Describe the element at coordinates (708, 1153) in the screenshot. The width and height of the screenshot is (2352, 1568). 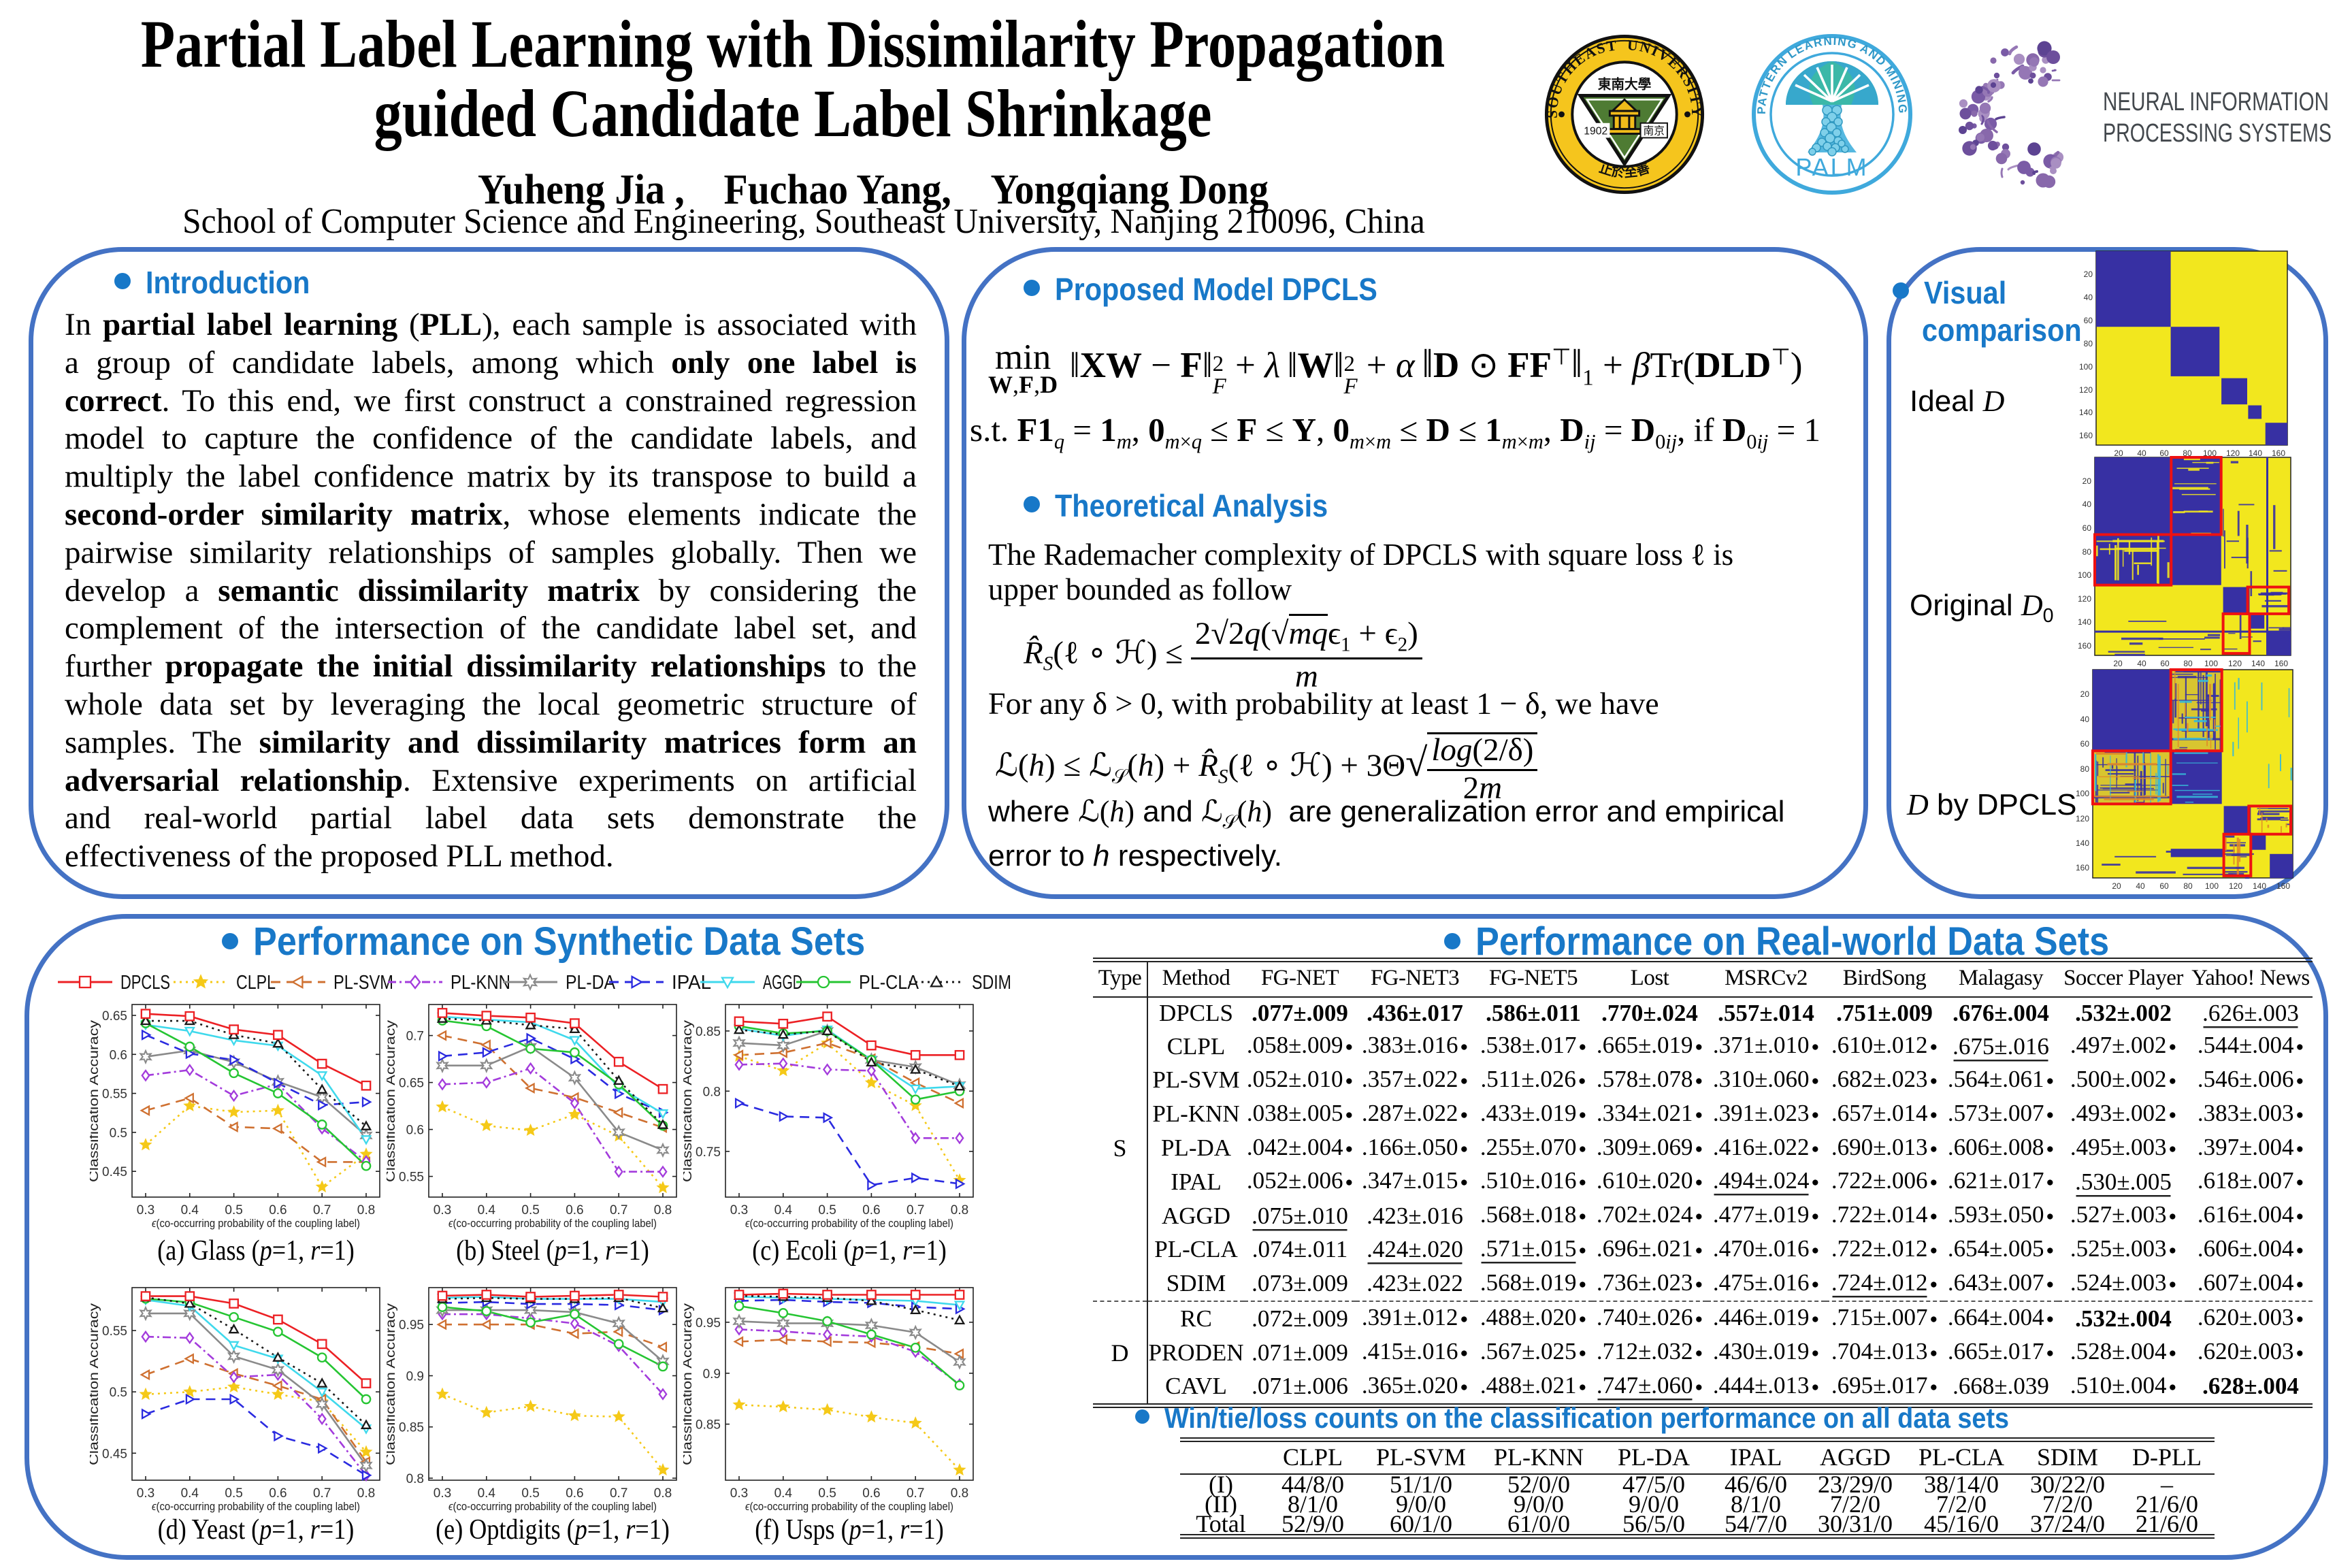
I see `svg-text: 0.75` at that location.